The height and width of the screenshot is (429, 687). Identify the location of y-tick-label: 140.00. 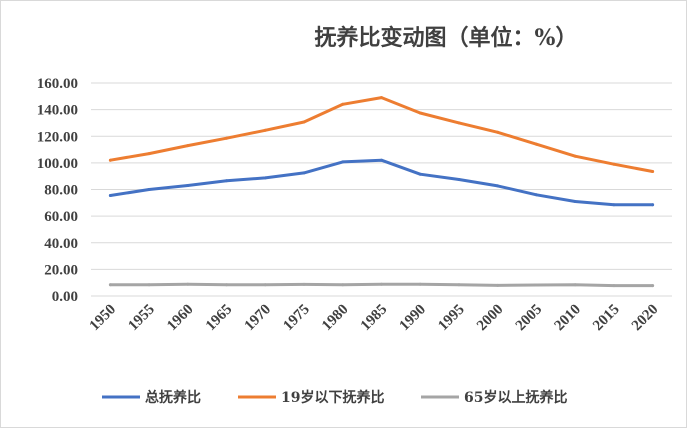
(57, 111).